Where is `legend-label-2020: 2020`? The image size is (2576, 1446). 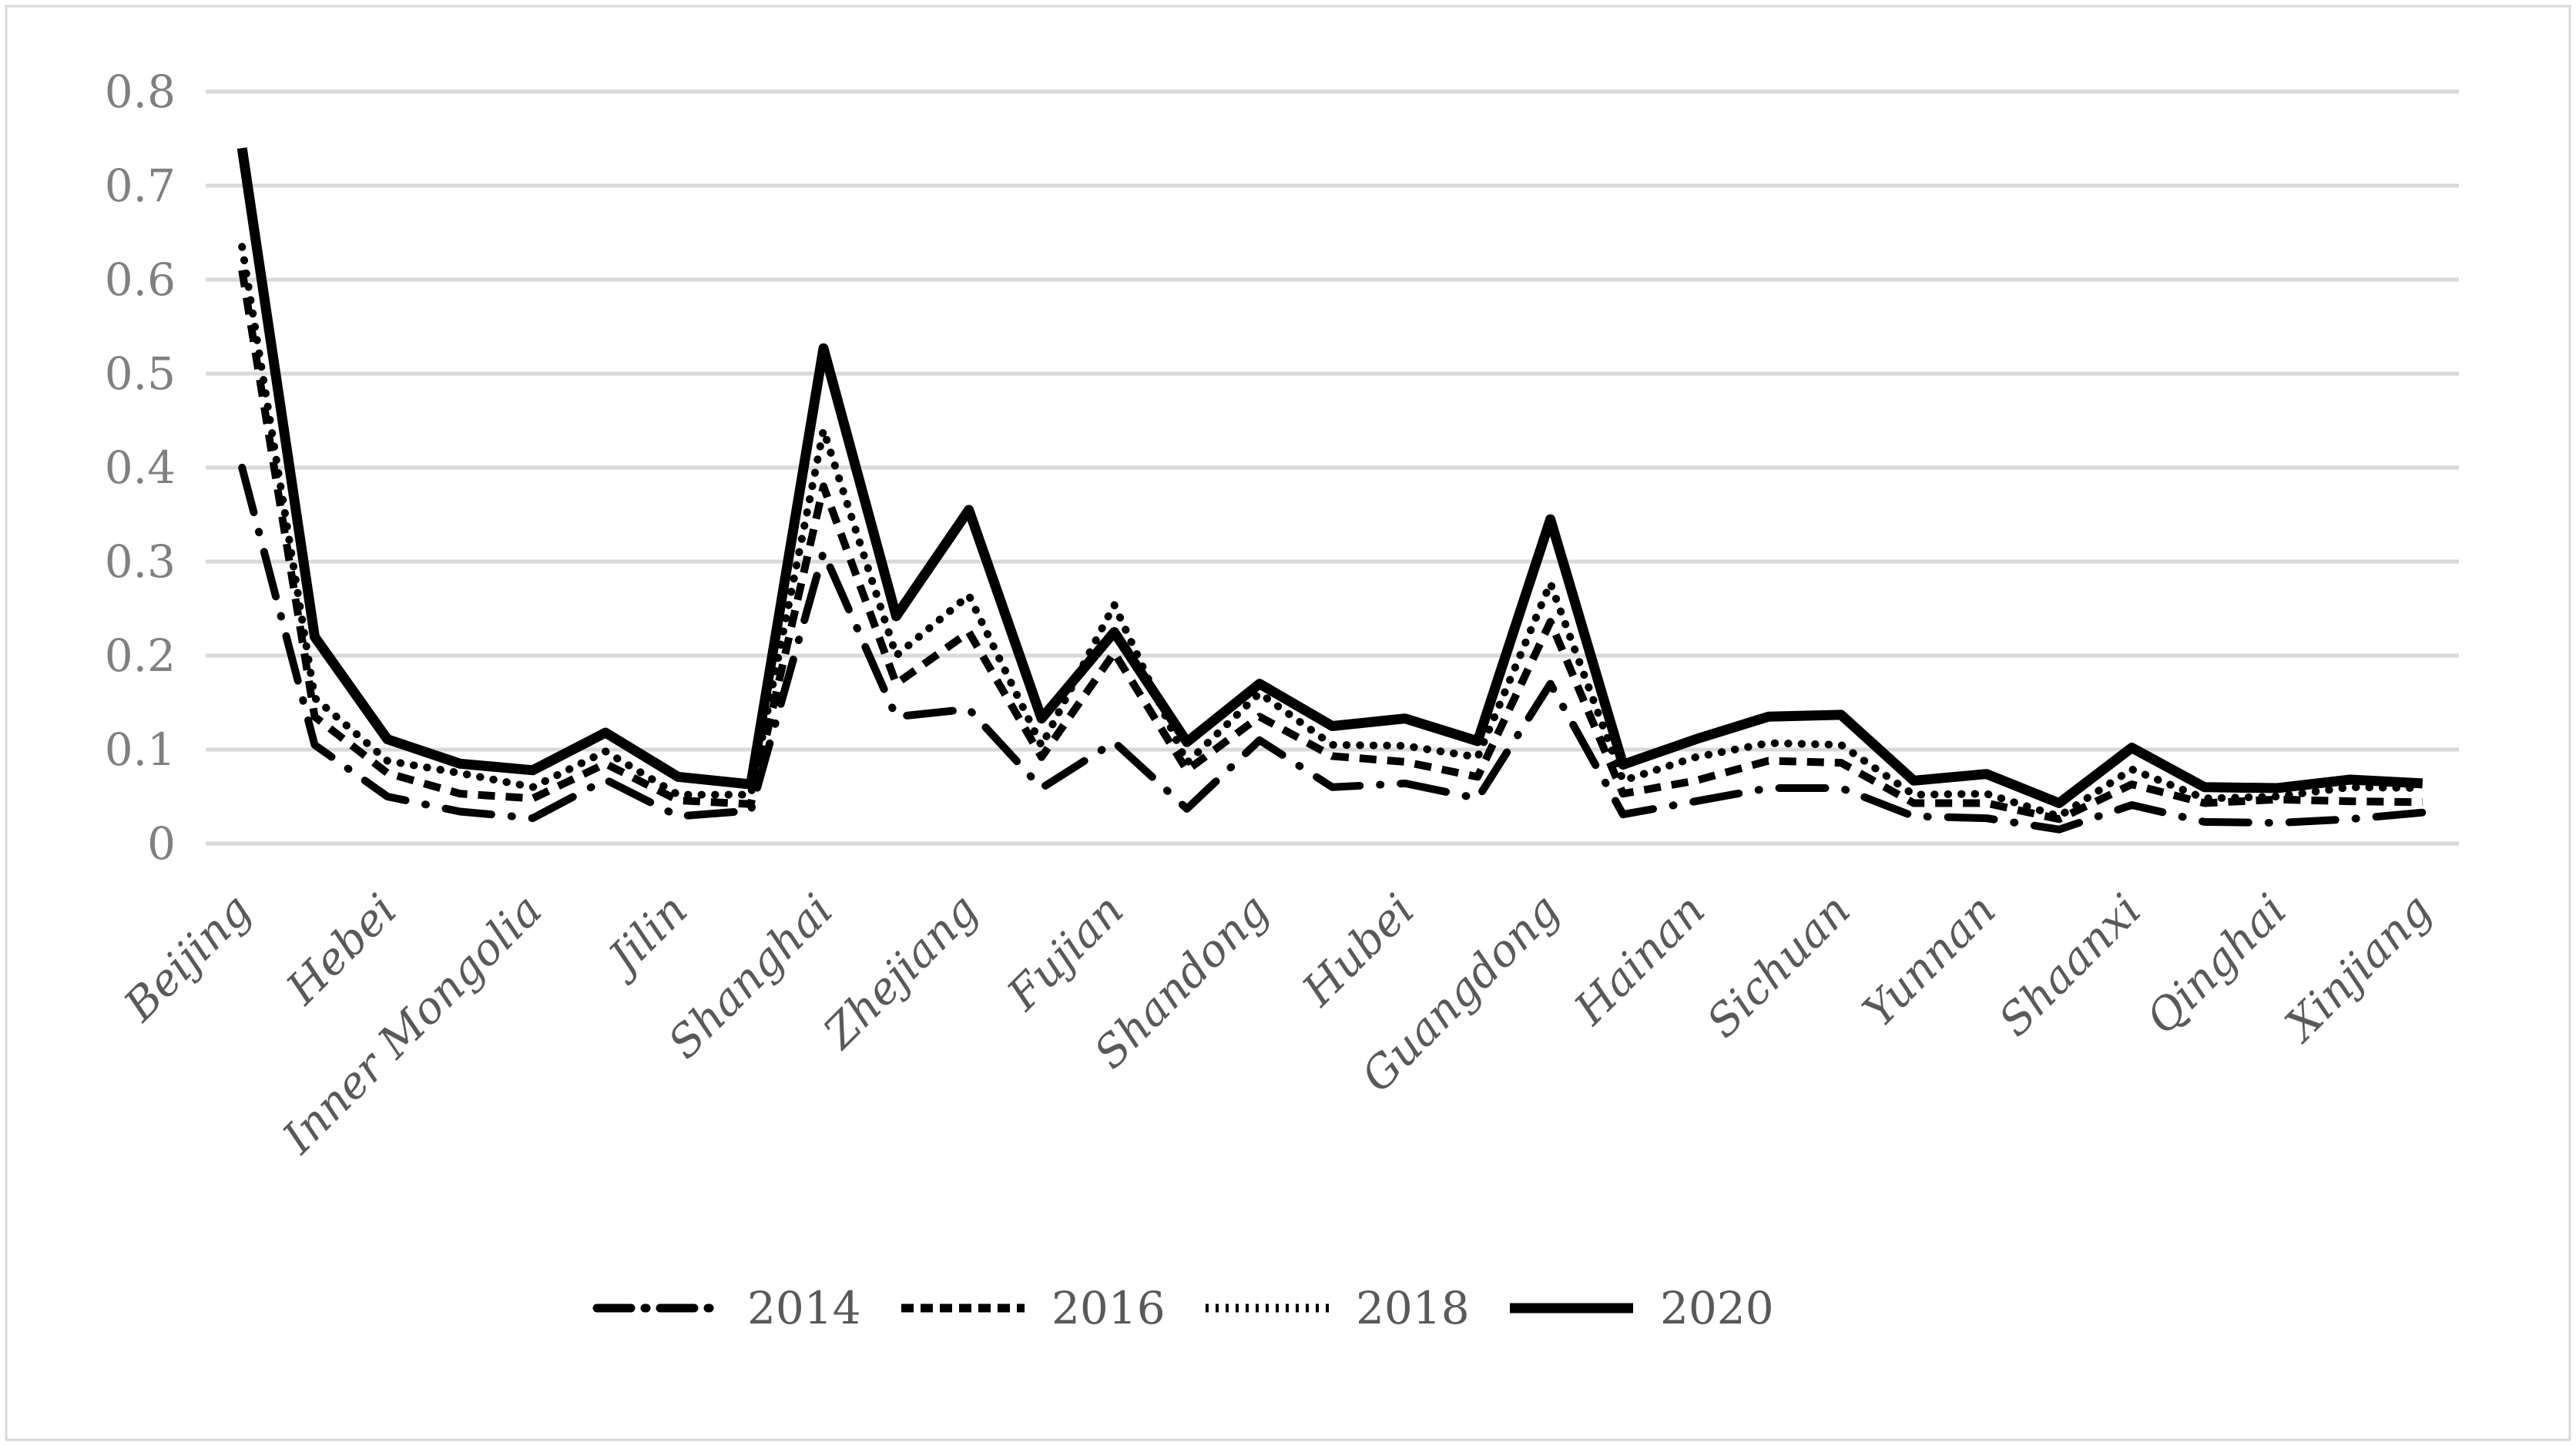 legend-label-2020: 2020 is located at coordinates (1717, 1308).